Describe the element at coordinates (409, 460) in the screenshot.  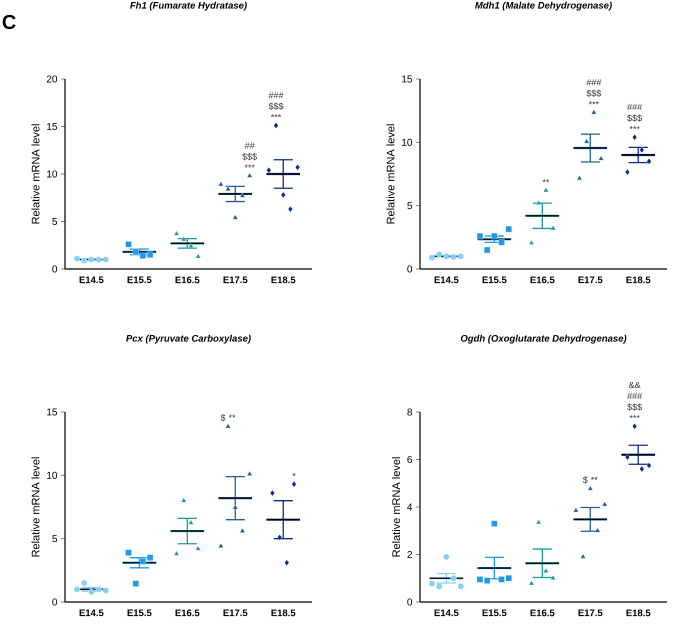
I see `y-tick-label: 6` at that location.